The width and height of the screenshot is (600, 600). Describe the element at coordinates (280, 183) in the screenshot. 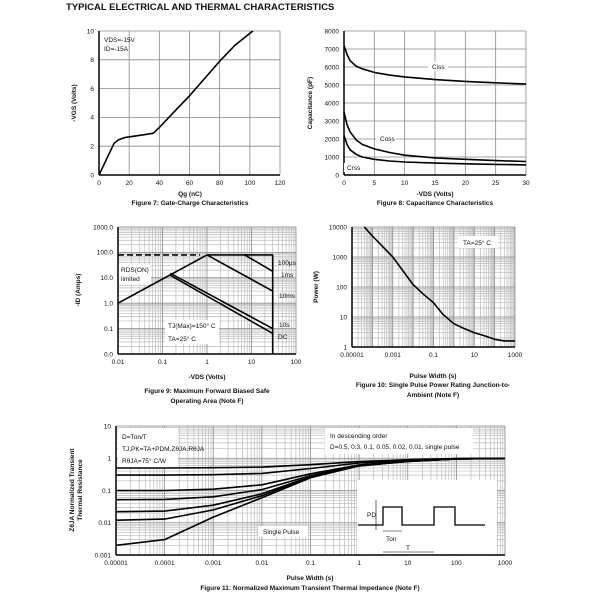

I see `x-tick-label: 120` at that location.